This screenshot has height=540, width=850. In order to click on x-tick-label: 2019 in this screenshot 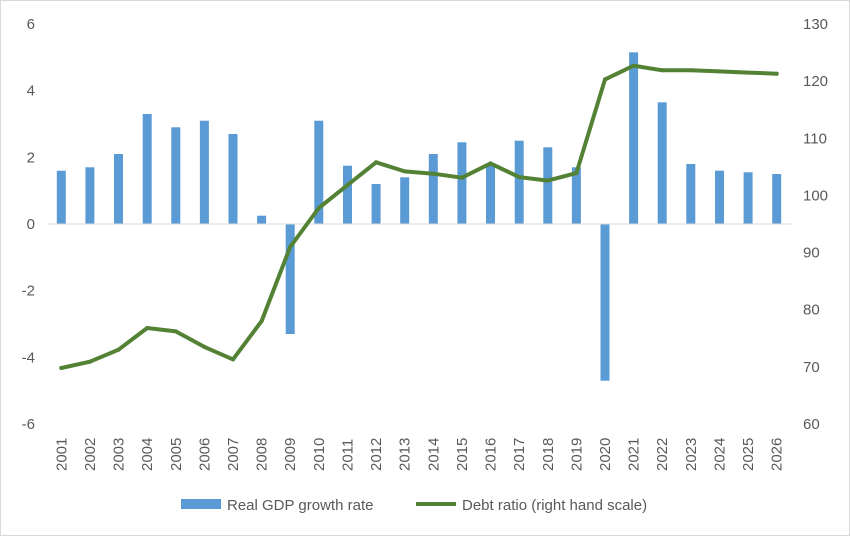, I will do `click(576, 454)`.